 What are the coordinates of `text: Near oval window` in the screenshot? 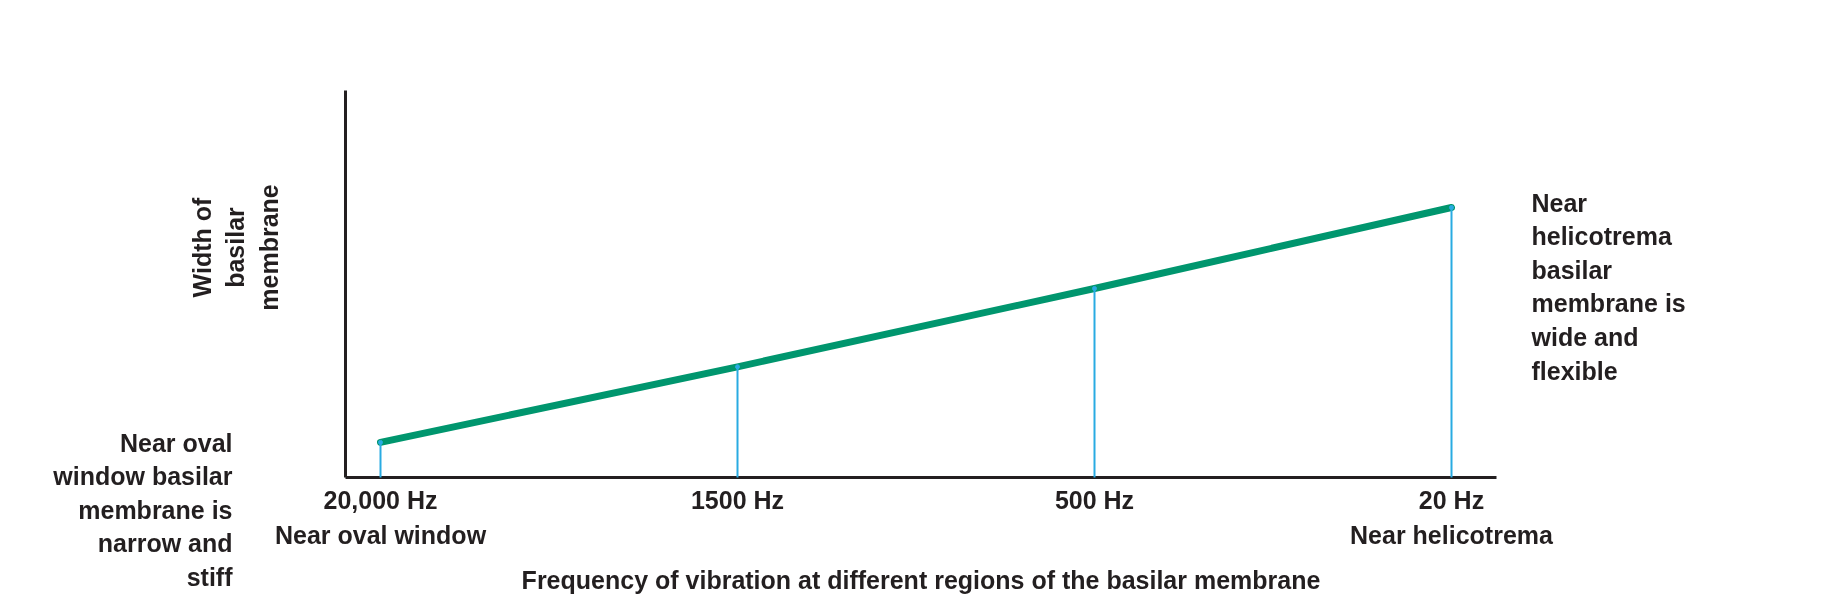 It's located at (380, 534).